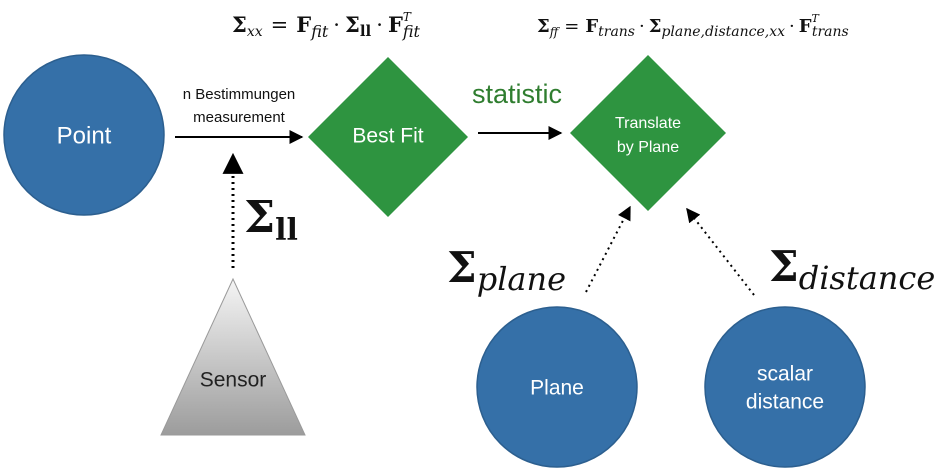 This screenshot has height=471, width=945. I want to click on formula-xx-lhs-sub: xx, so click(255, 32).